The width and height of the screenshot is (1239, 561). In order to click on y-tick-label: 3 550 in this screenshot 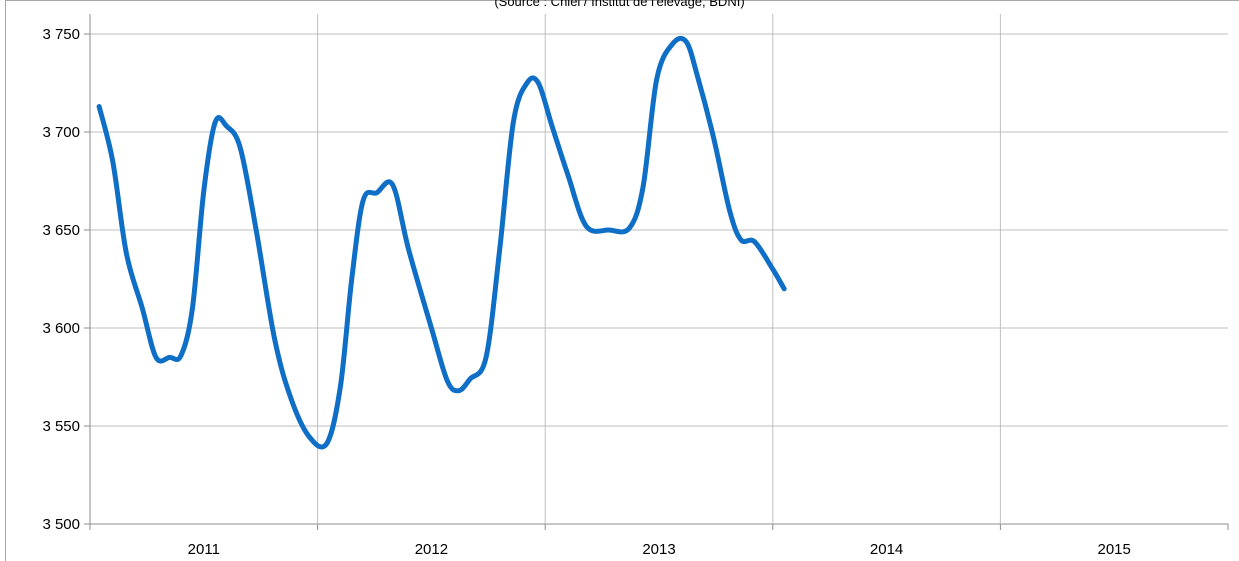, I will do `click(61, 426)`.